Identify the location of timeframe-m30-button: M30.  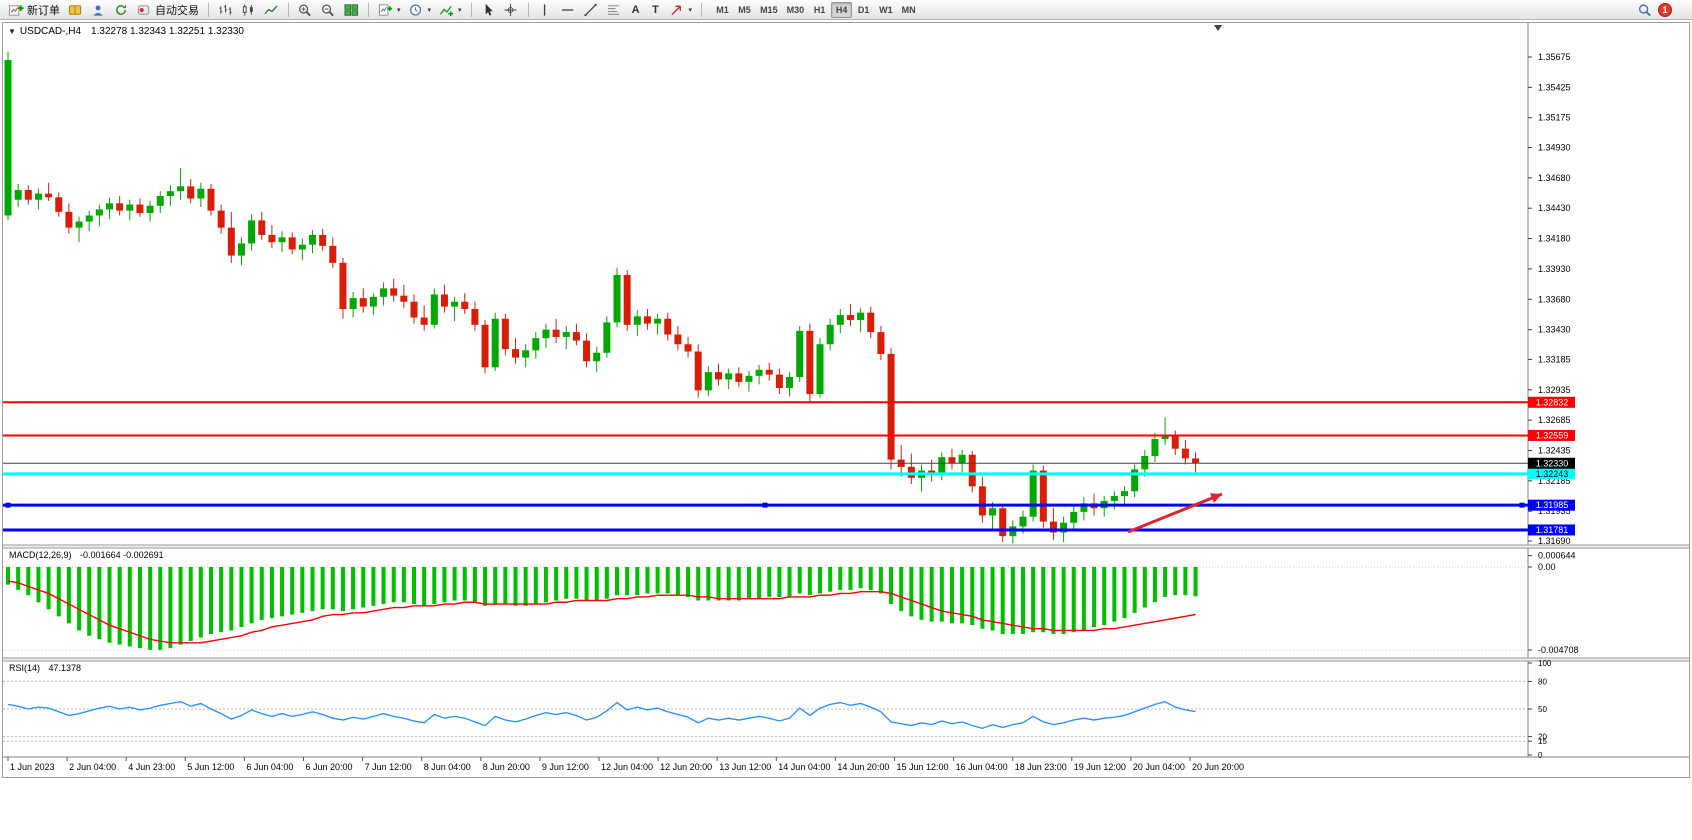
(796, 10).